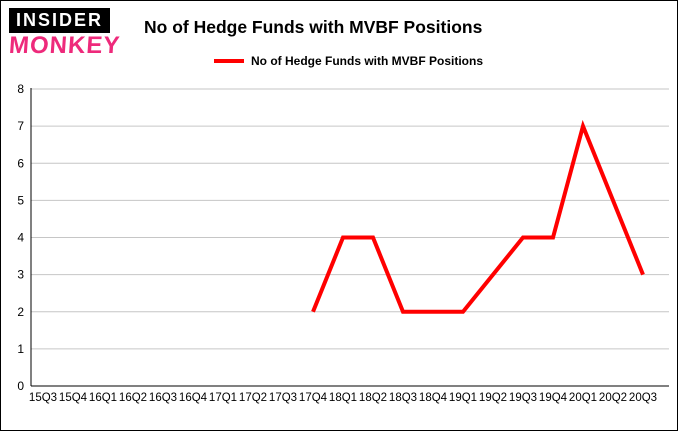 The height and width of the screenshot is (431, 678). What do you see at coordinates (43, 398) in the screenshot?
I see `x-tick-label-15Q3: 15Q3` at bounding box center [43, 398].